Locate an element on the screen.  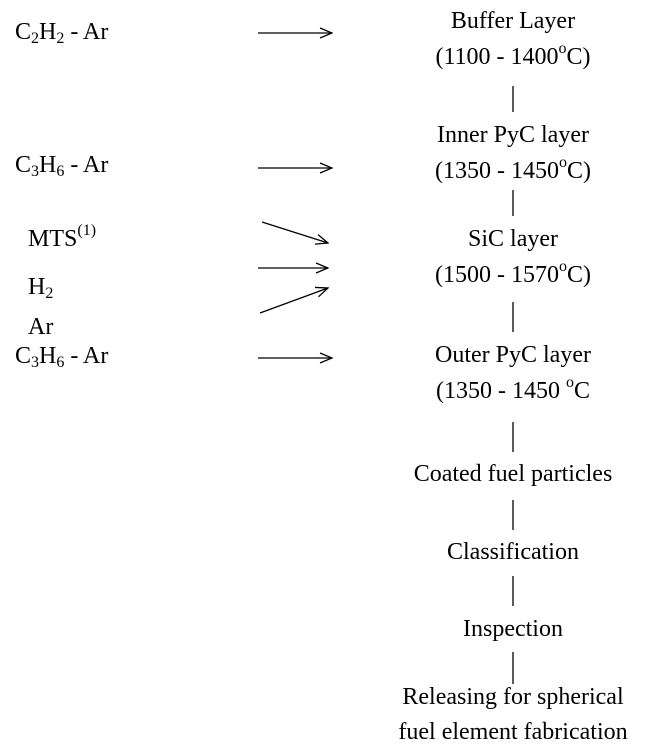
text-run: Inner PyC layer is located at coordinates (513, 135).